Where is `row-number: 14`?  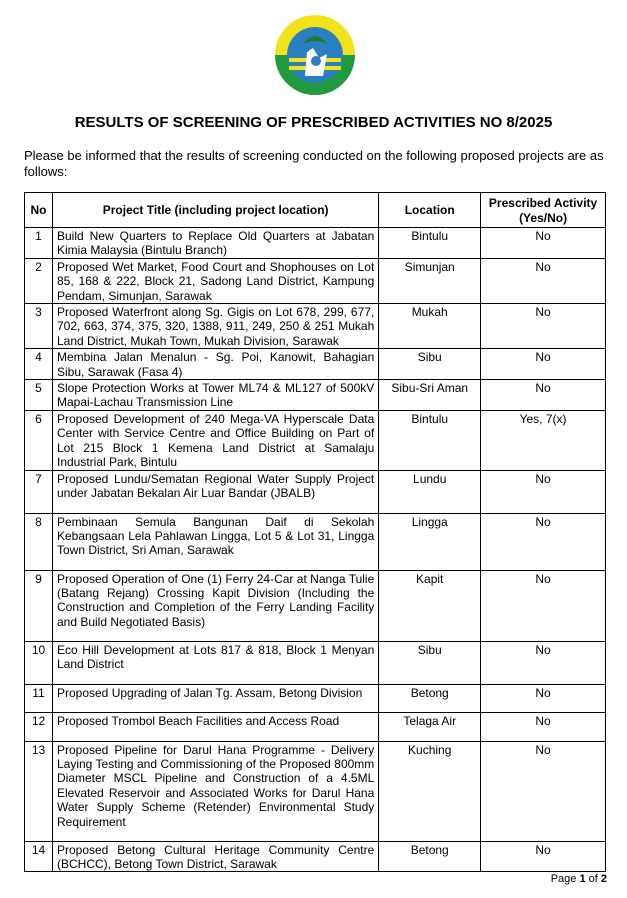 row-number: 14 is located at coordinates (38, 856).